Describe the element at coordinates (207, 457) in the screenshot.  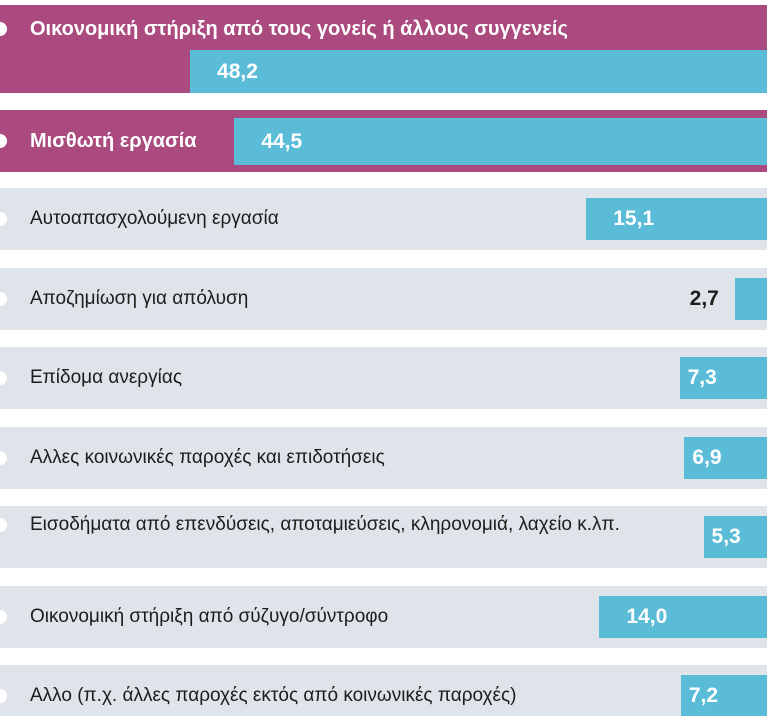
I see `category-label: Αλλες κοινωνικές παροχές και επιδοτήσεις` at that location.